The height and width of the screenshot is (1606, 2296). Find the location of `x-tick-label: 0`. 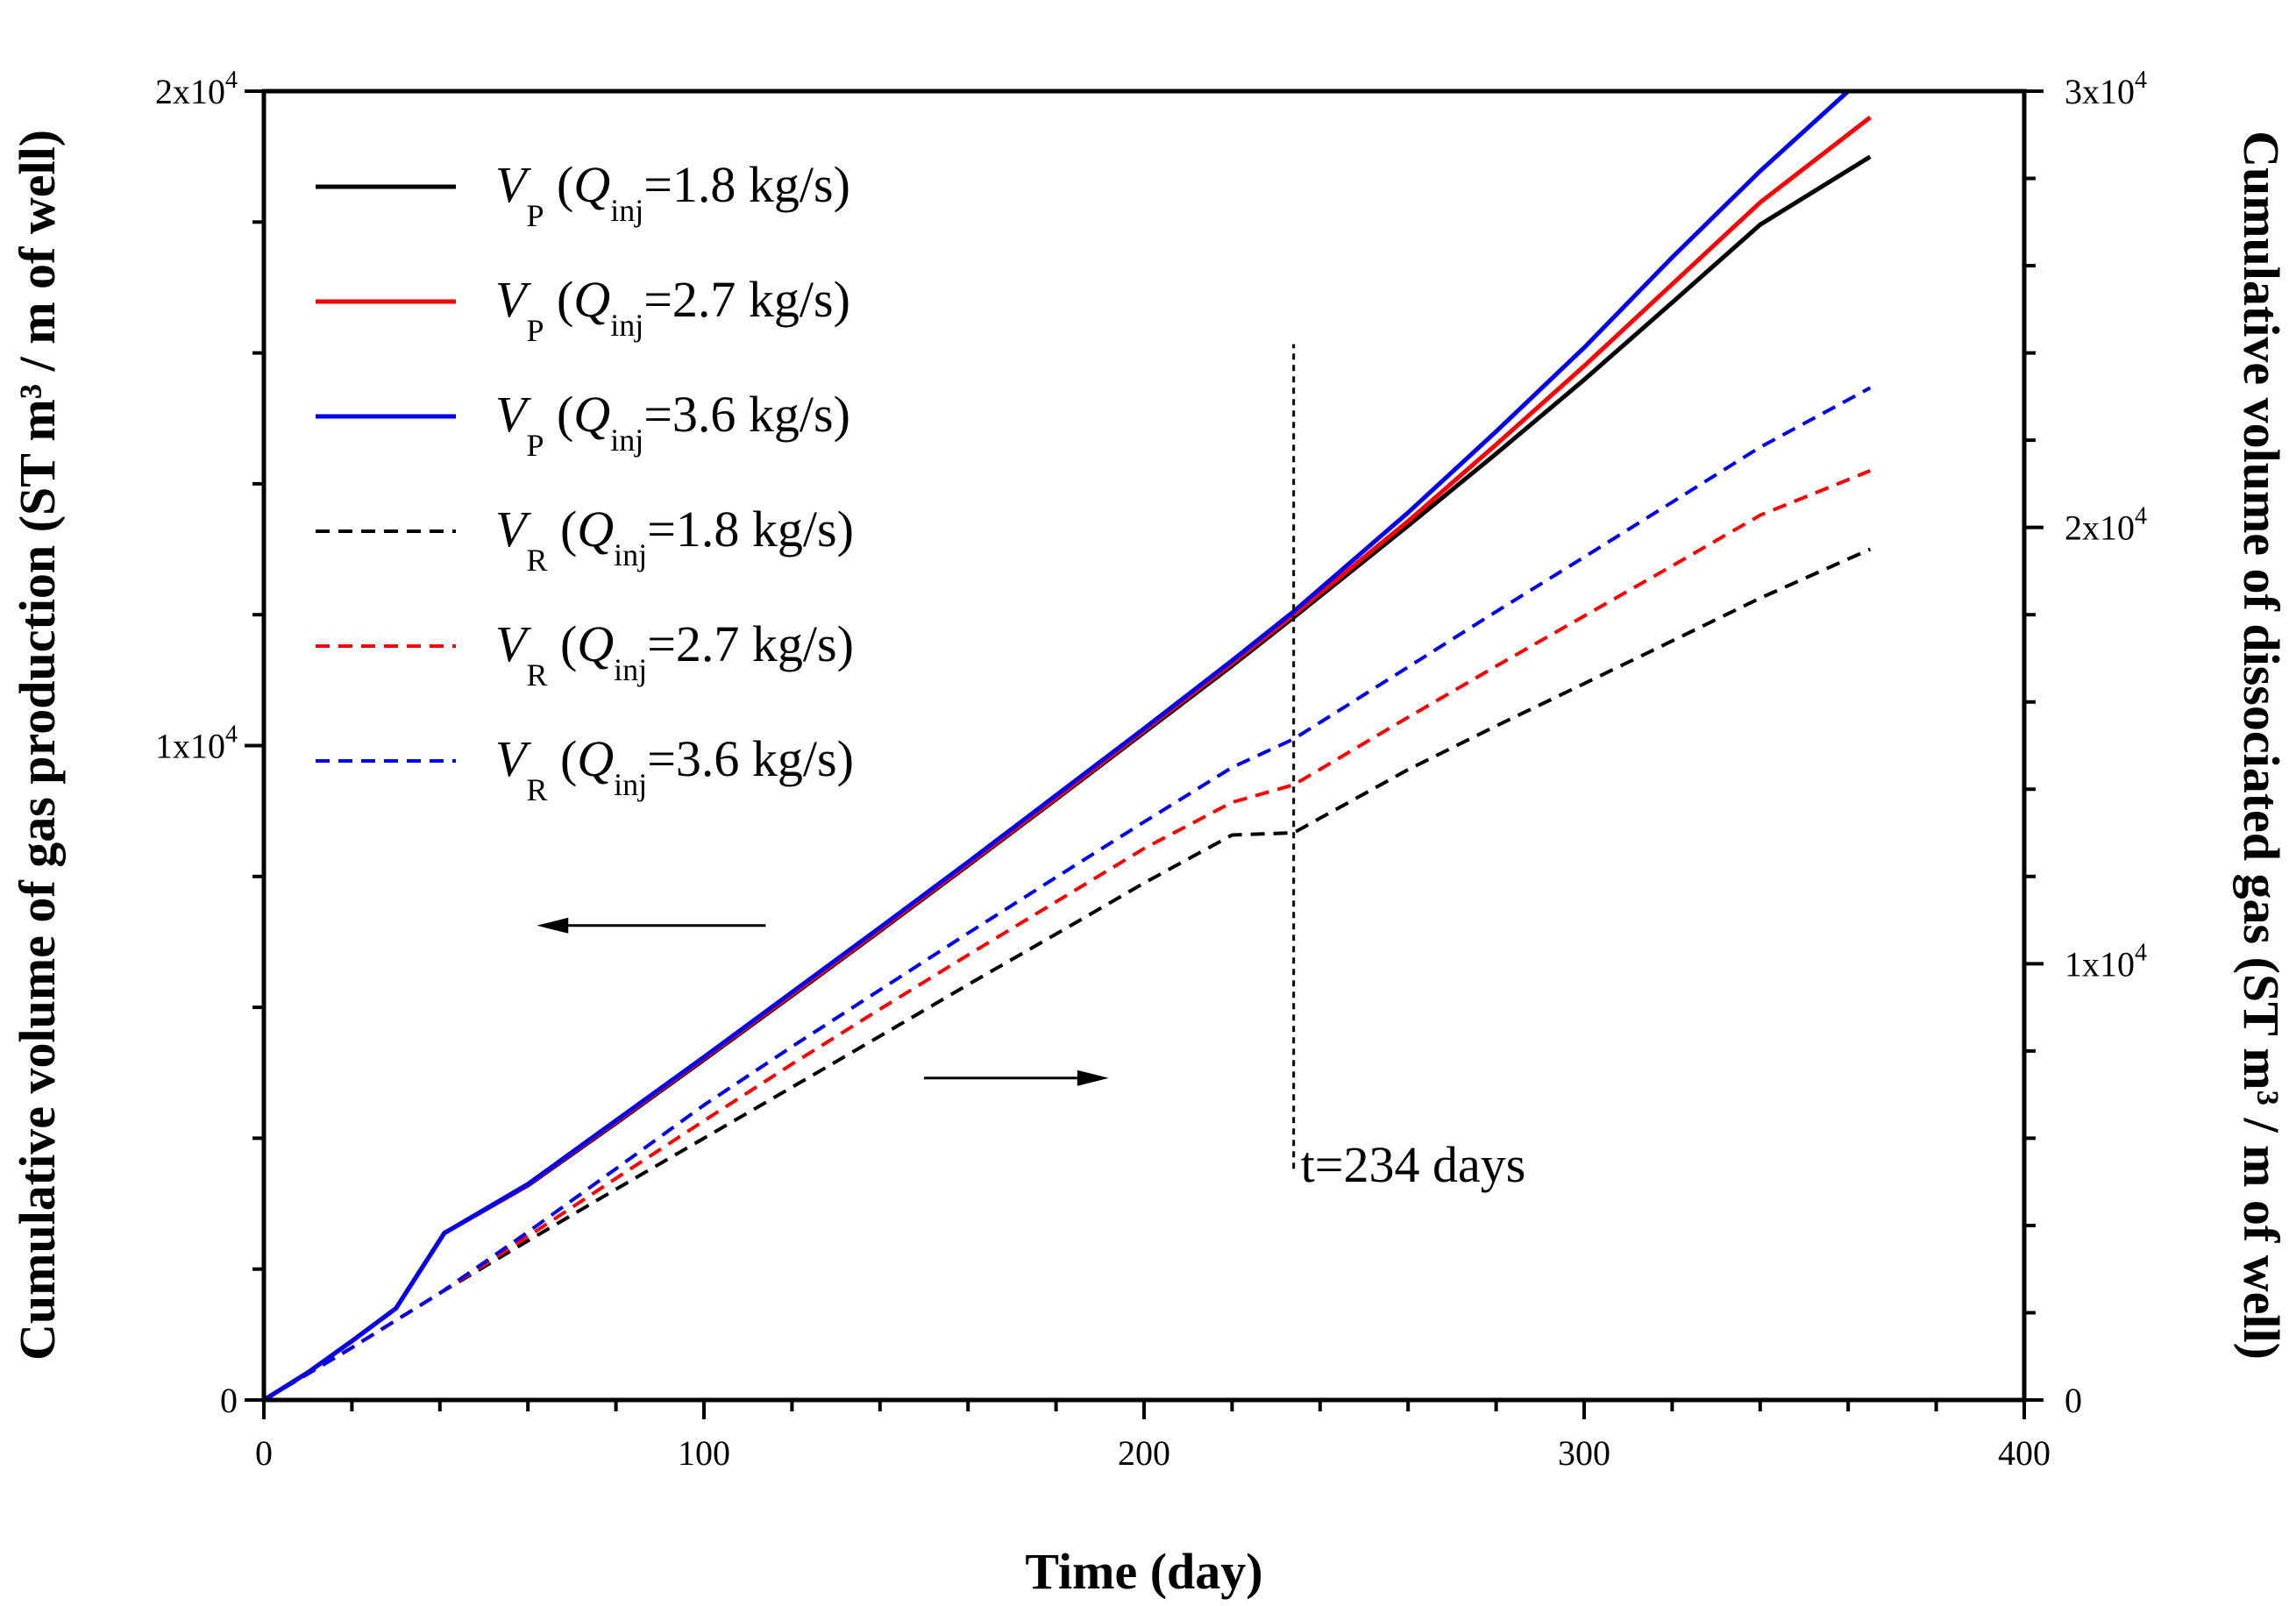

x-tick-label: 0 is located at coordinates (264, 1453).